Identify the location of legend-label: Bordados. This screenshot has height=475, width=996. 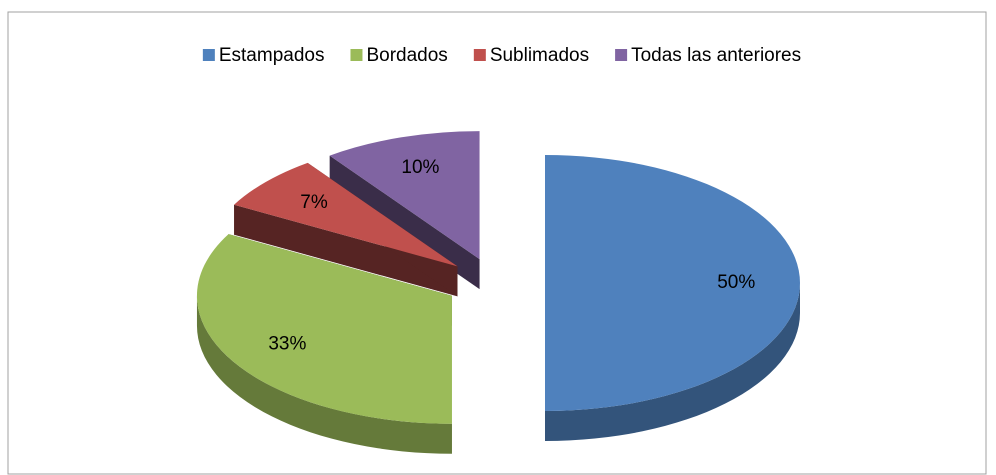
(406, 55).